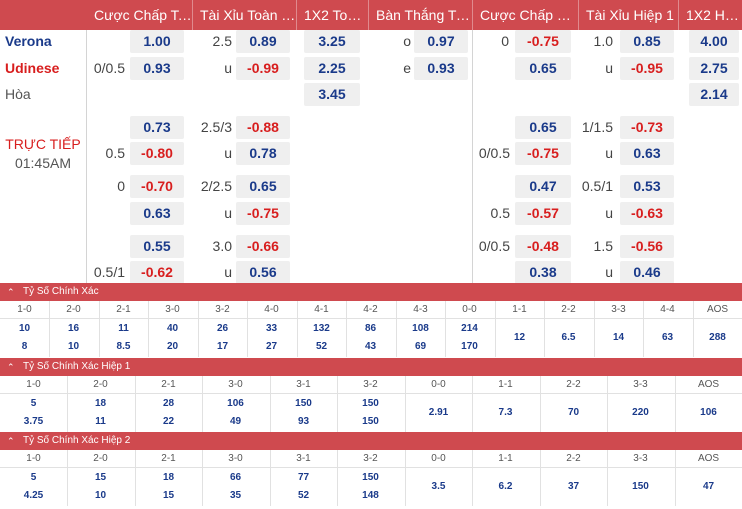 Image resolution: width=742 pixels, height=509 pixels. What do you see at coordinates (263, 246) in the screenshot?
I see `odds-value: -0.66` at bounding box center [263, 246].